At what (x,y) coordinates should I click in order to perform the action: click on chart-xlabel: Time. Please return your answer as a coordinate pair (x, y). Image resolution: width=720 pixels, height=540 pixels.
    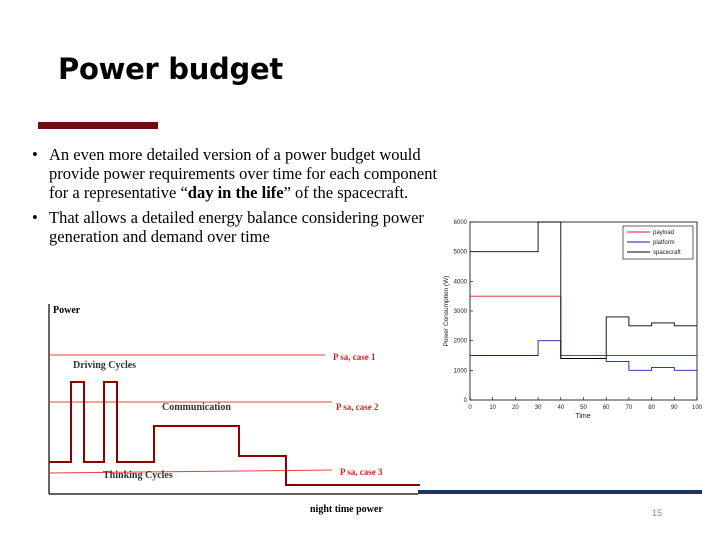
    Looking at the image, I should click on (582, 416).